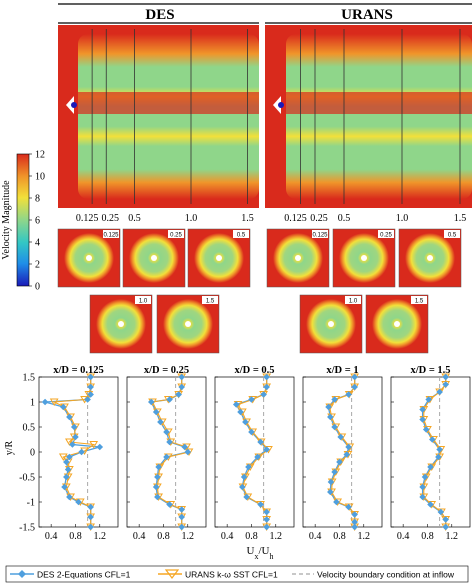  What do you see at coordinates (460, 218) in the screenshot?
I see `urans-field-tick: 1.5` at bounding box center [460, 218].